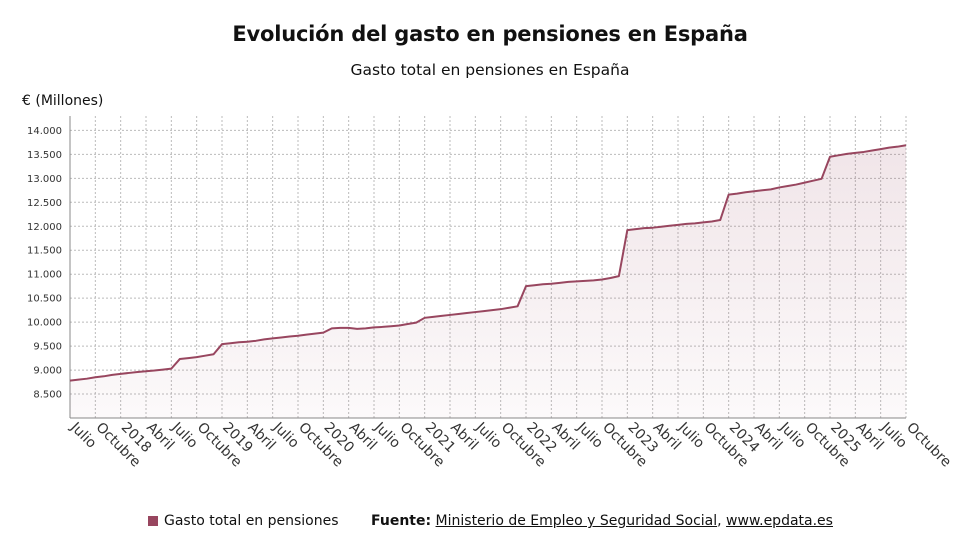  Describe the element at coordinates (490, 70) in the screenshot. I see `chart-subtitle: Gasto total en pensiones en España` at that location.